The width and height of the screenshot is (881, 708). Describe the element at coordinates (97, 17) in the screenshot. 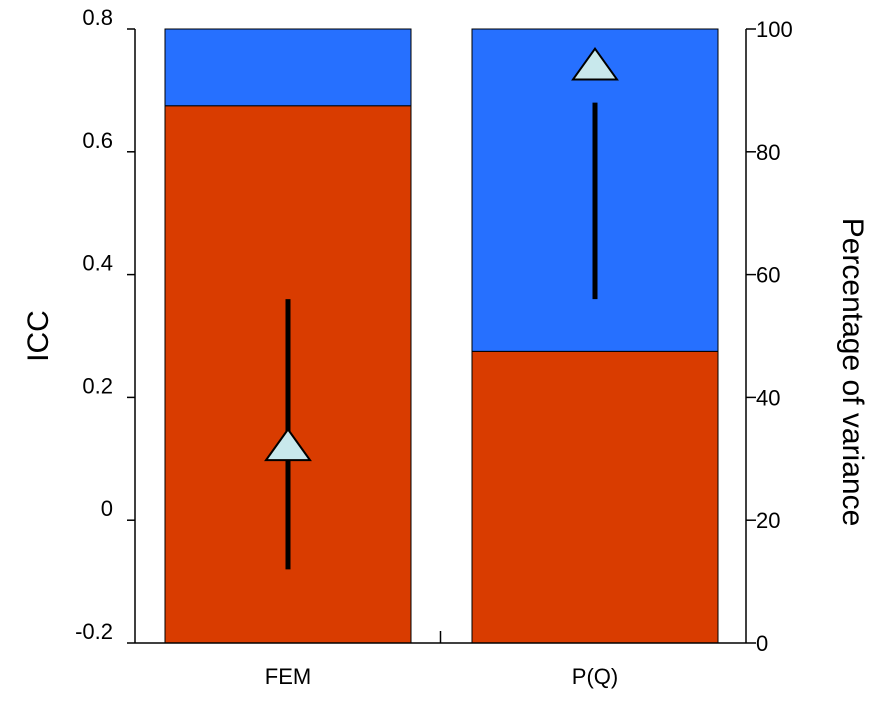

I see `left-tick-label: 0.8` at that location.